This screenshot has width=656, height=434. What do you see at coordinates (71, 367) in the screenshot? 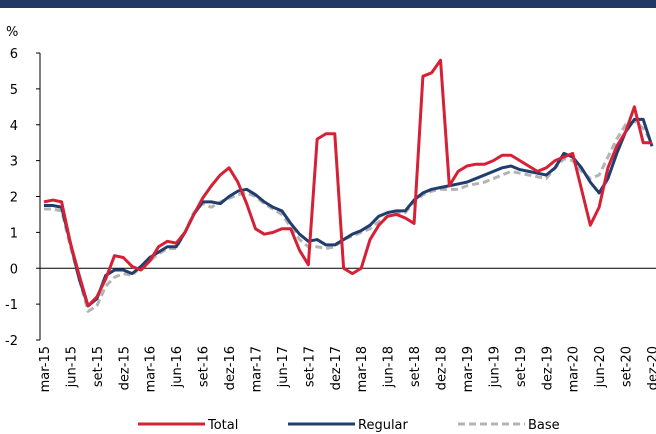
I see `x-tick-label: jun-15` at bounding box center [71, 367].